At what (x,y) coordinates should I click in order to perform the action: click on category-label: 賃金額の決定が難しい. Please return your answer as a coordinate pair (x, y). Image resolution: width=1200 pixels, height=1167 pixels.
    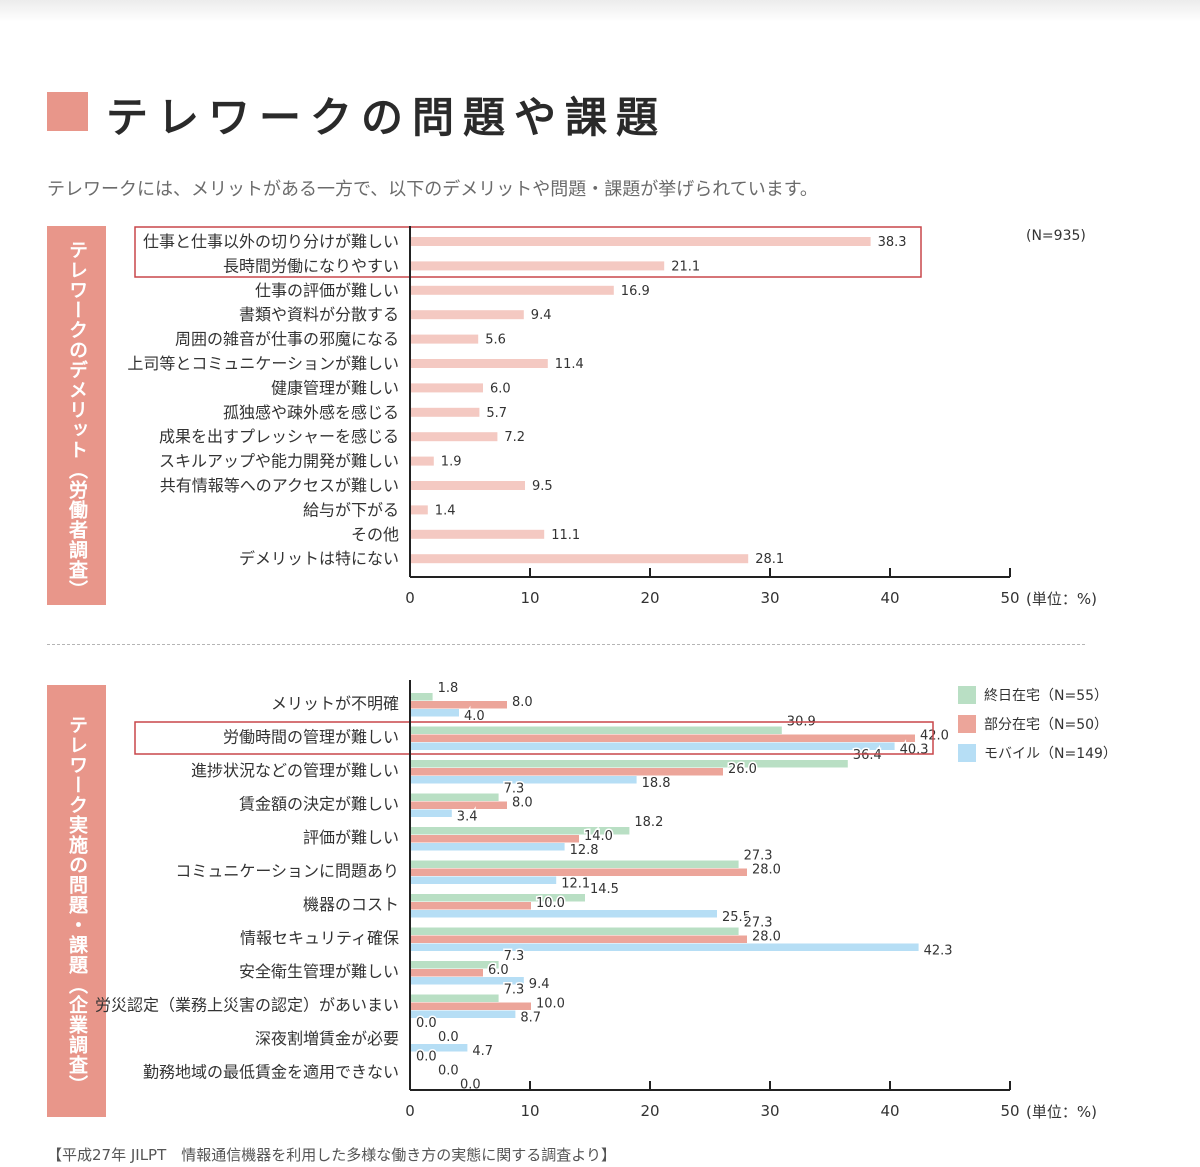
    Looking at the image, I should click on (319, 804).